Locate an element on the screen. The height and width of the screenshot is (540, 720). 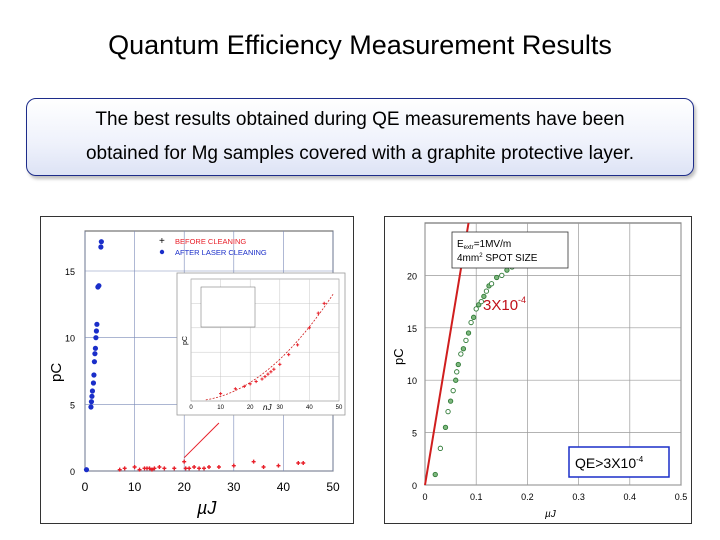
left-y-axis-label: pC is located at coordinates (56, 372).